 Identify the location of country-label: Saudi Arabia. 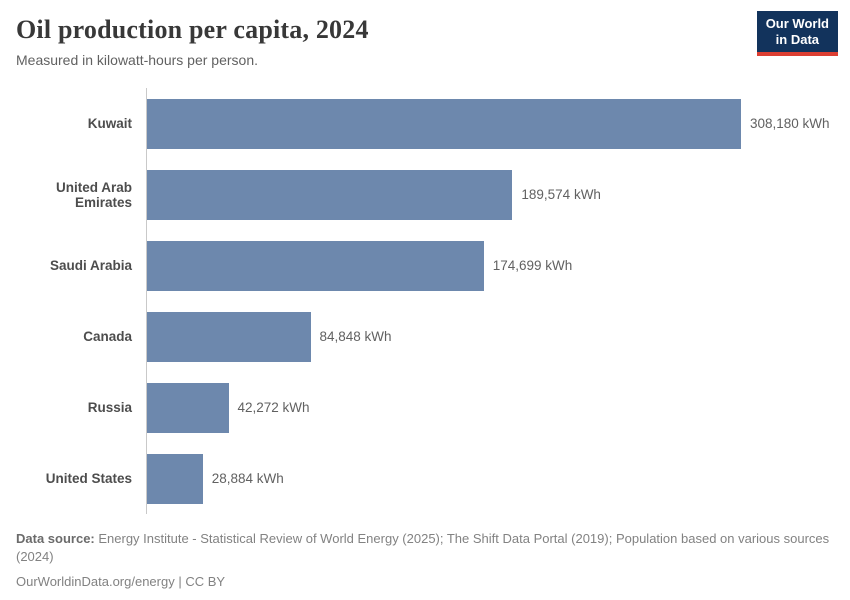
(90, 265).